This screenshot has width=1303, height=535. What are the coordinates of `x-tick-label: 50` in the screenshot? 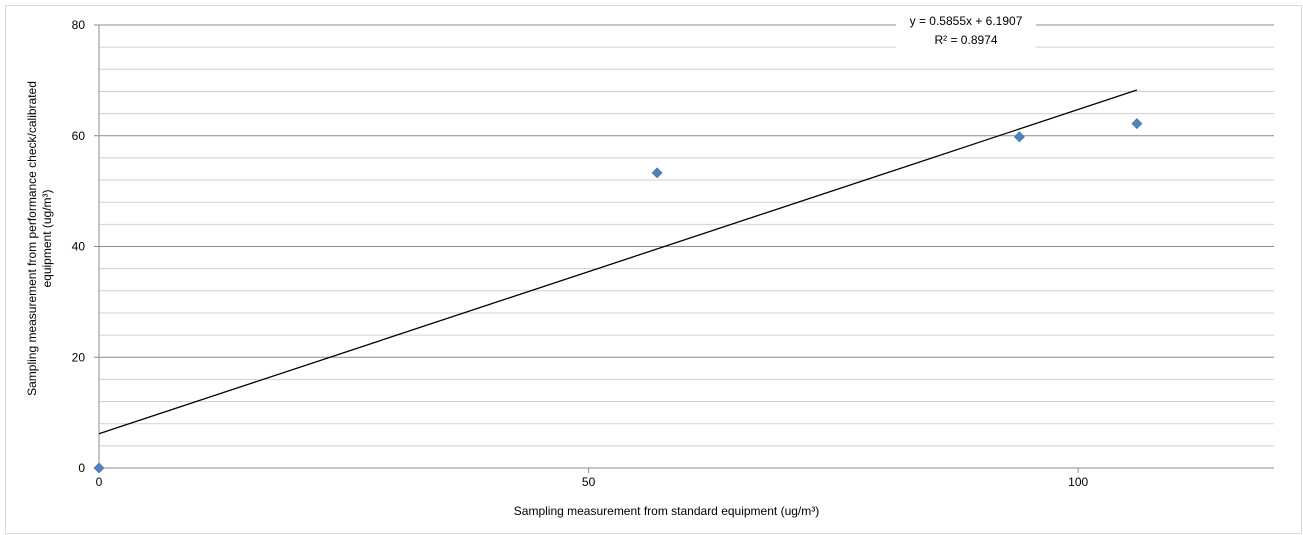 It's located at (589, 482).